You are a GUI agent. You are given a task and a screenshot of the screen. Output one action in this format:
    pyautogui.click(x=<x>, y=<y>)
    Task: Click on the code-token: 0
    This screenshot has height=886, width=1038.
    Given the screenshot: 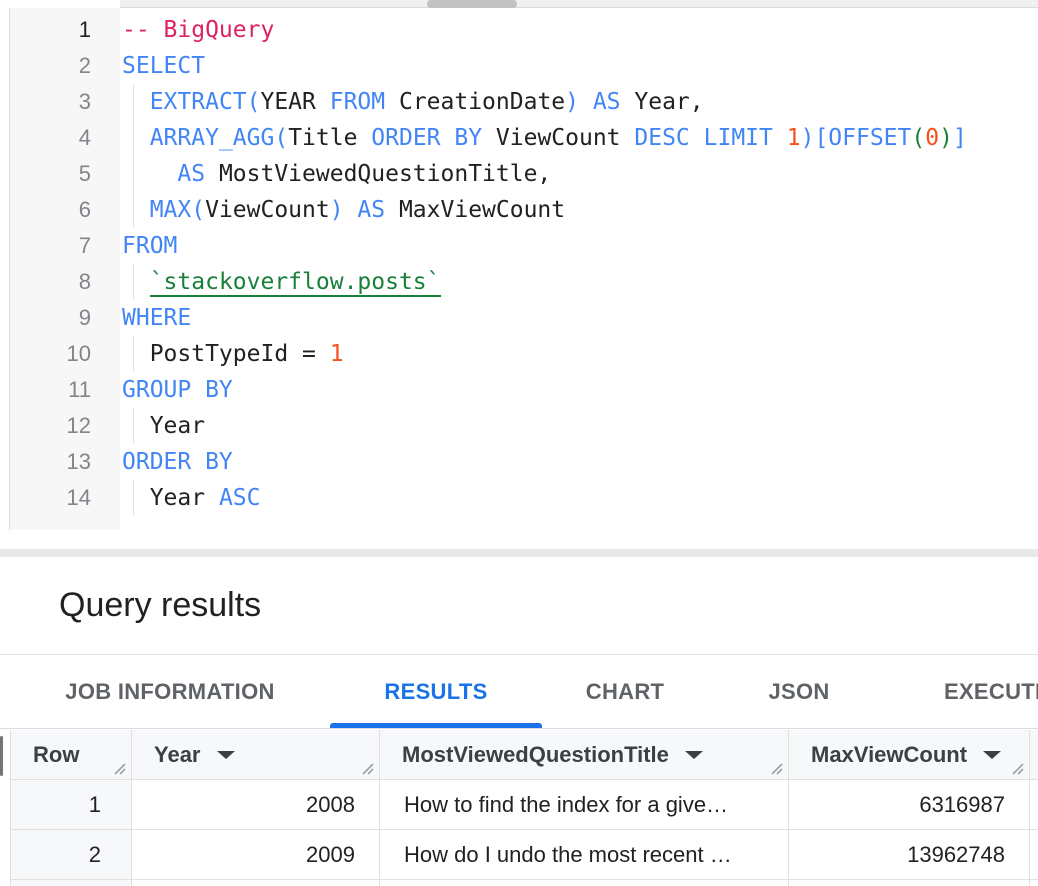 What is the action you would take?
    pyautogui.click(x=932, y=138)
    